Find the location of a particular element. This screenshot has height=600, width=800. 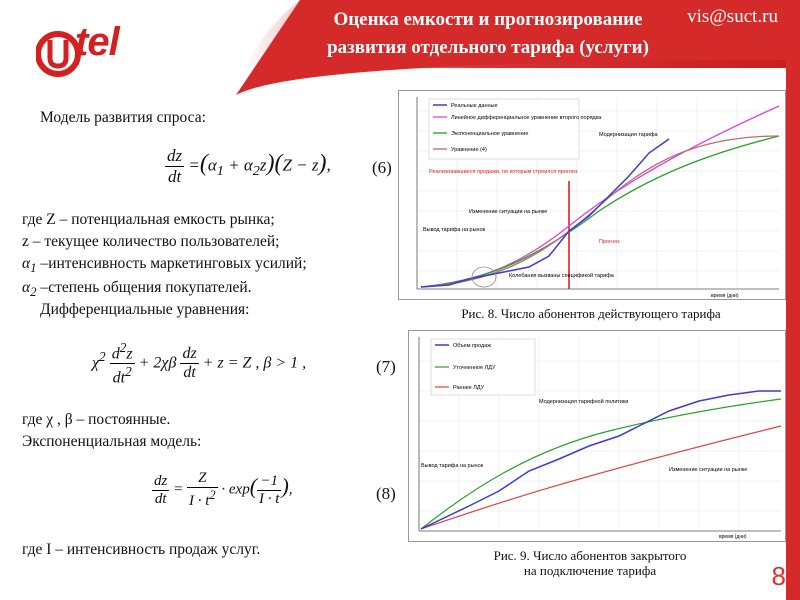

chart8-legend-0: Реальные данные is located at coordinates (474, 106).